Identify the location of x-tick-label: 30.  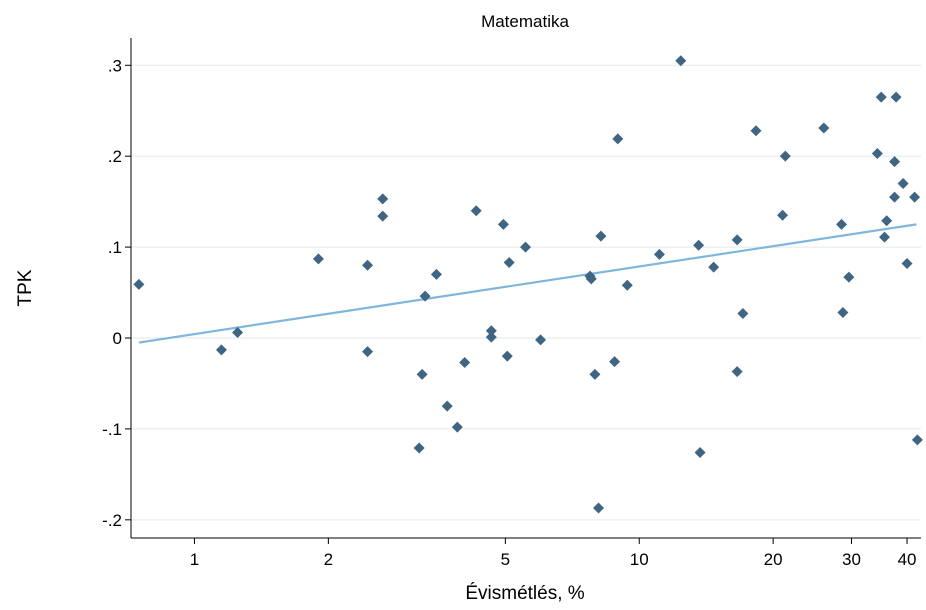
(851, 559).